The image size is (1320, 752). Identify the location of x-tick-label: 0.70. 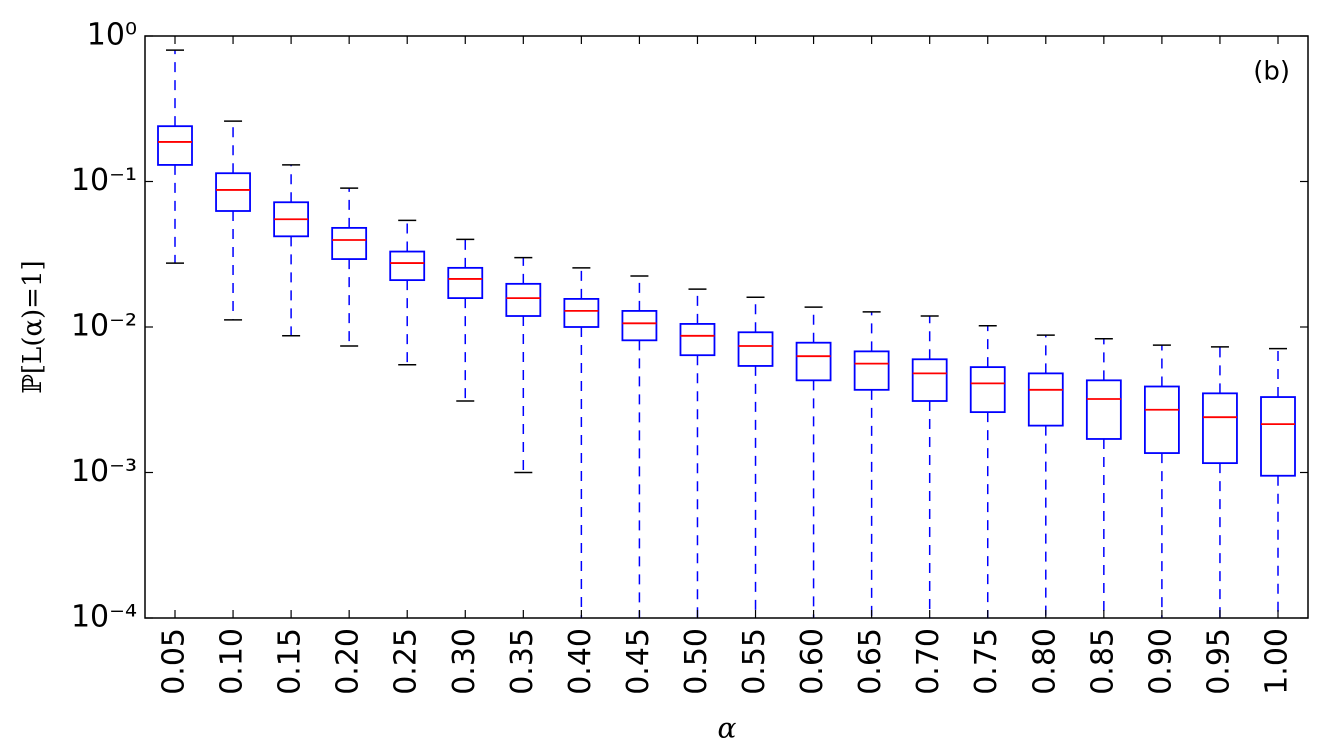
(928, 661).